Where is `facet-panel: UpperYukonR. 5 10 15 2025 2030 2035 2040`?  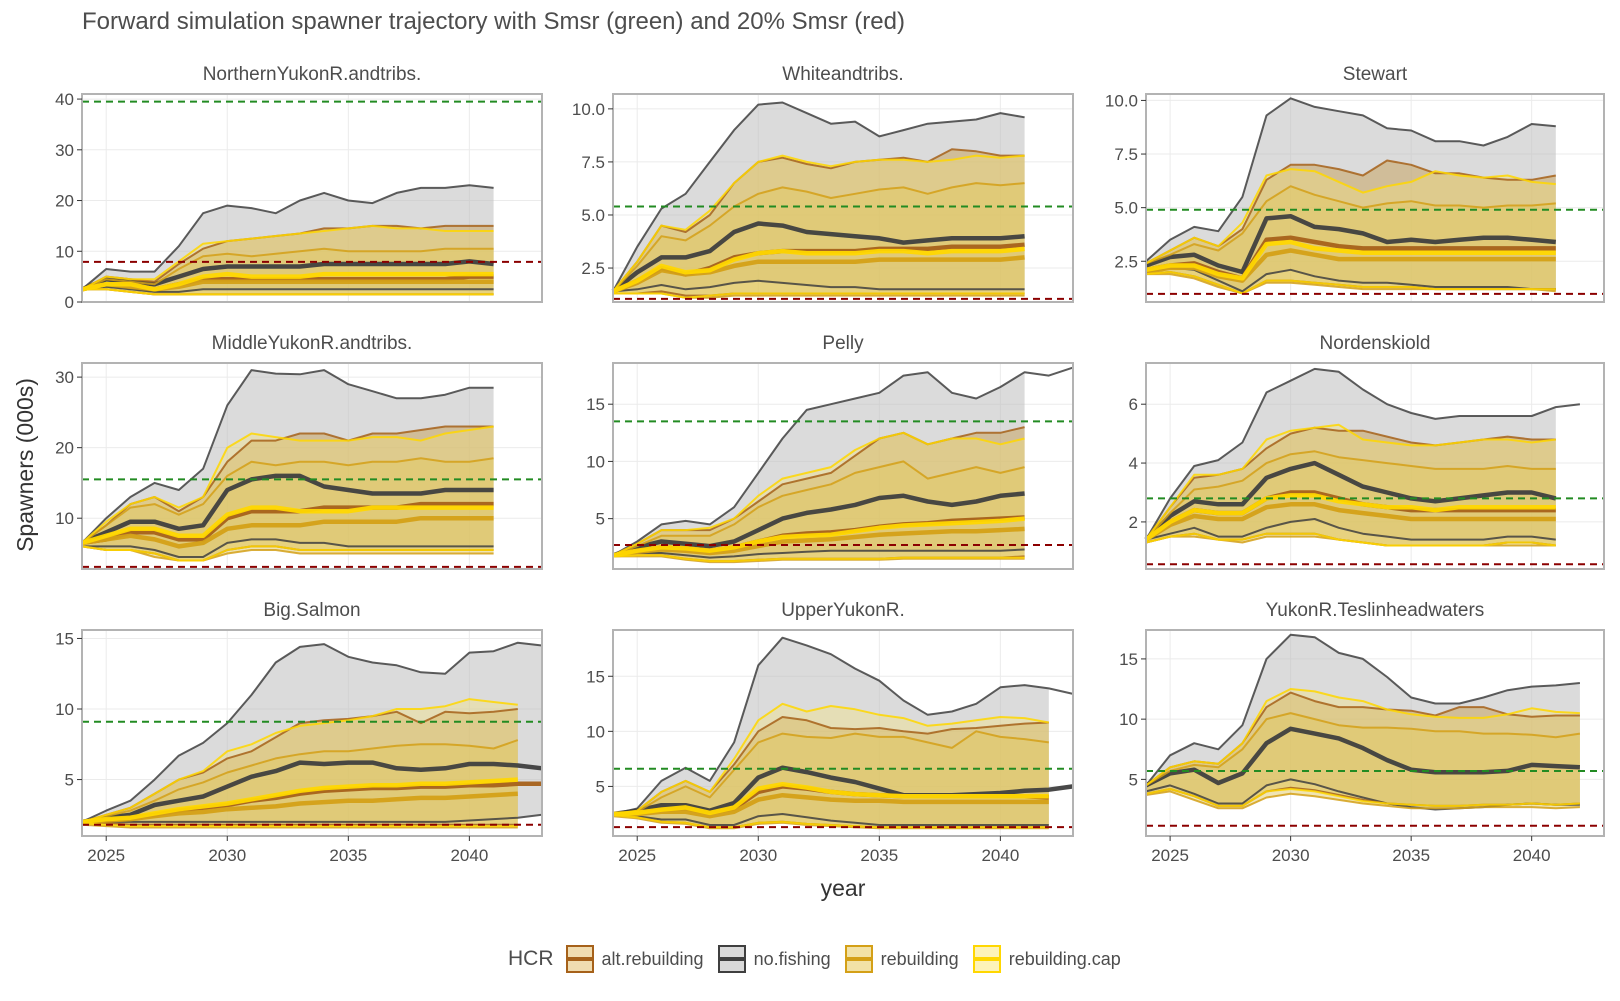
facet-panel: UpperYukonR. 5 10 15 2025 2030 2035 2040 is located at coordinates (830, 732).